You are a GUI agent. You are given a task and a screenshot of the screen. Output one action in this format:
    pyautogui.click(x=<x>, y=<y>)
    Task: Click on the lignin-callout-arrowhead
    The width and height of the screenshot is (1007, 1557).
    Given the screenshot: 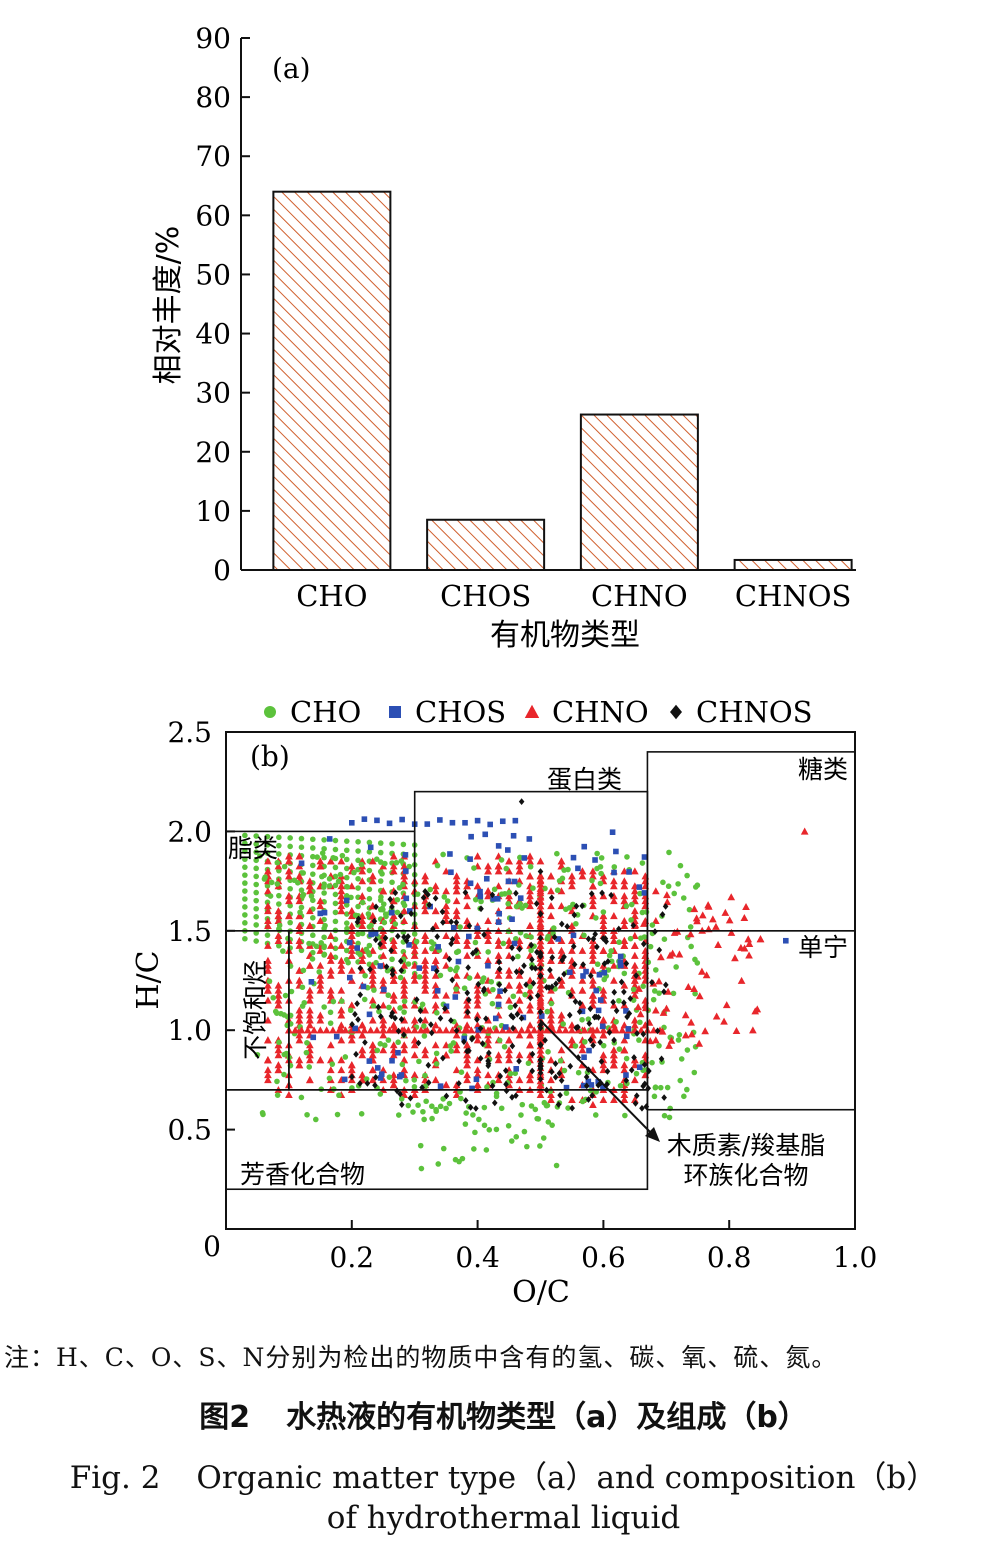 What is the action you would take?
    pyautogui.click(x=652, y=1134)
    